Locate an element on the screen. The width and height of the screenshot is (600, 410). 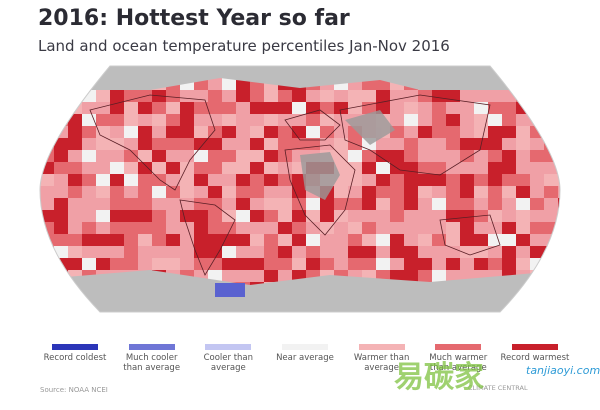
legend-label: Much cooler than average is located at coordinates (152, 363).